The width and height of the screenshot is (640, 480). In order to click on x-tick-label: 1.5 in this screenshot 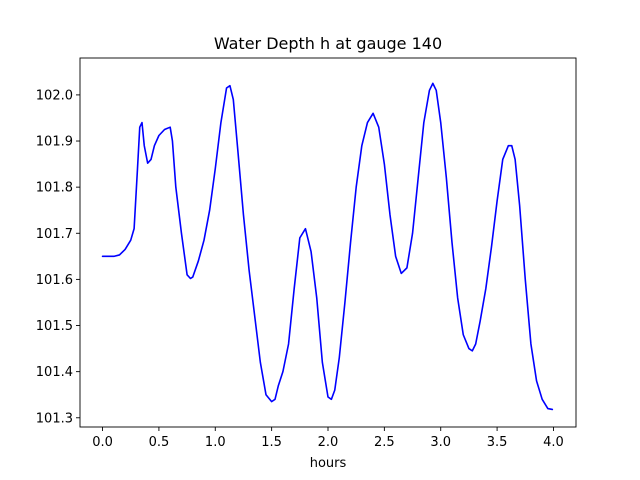, I will do `click(271, 442)`.